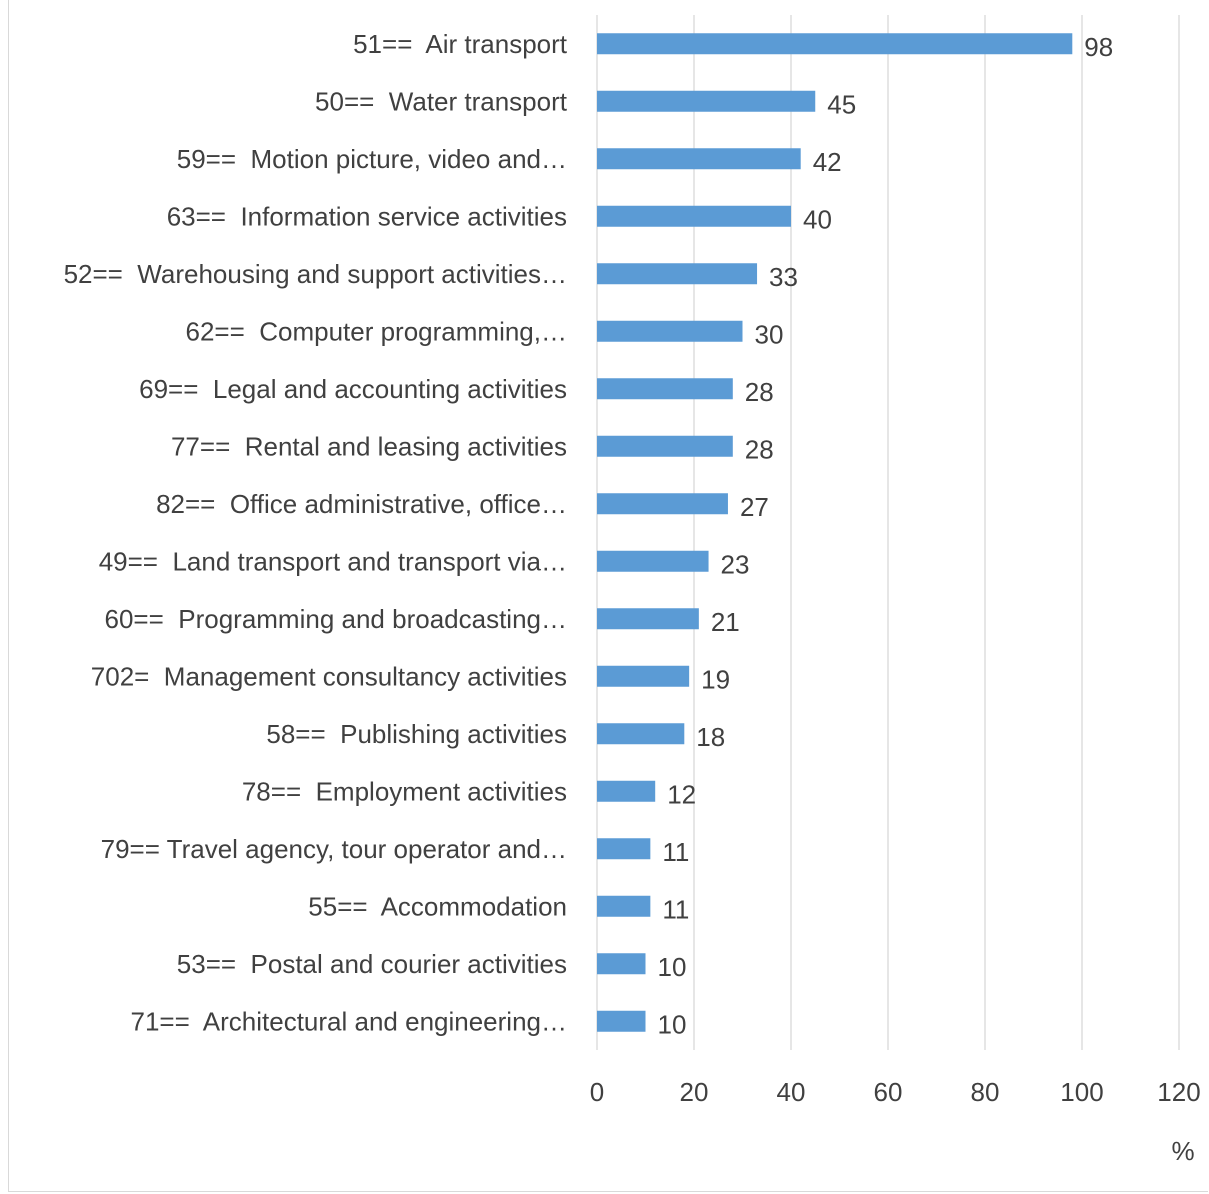 This screenshot has width=1209, height=1194. What do you see at coordinates (769, 334) in the screenshot?
I see `value-label: 30` at bounding box center [769, 334].